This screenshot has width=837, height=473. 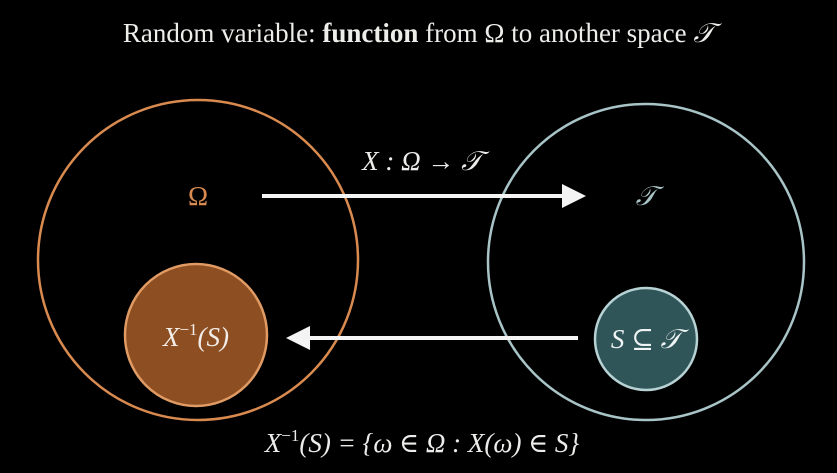 What do you see at coordinates (704, 33) in the screenshot?
I see `title-symbol: 𝒯` at bounding box center [704, 33].